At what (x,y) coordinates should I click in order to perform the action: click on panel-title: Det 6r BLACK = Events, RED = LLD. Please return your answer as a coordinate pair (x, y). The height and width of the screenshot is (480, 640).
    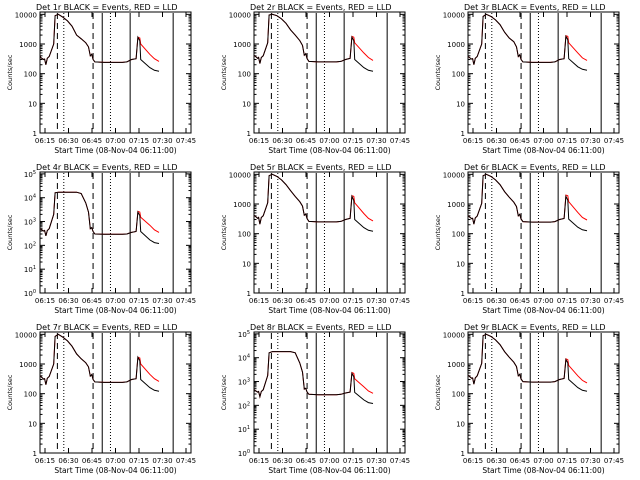
    Looking at the image, I should click on (535, 167).